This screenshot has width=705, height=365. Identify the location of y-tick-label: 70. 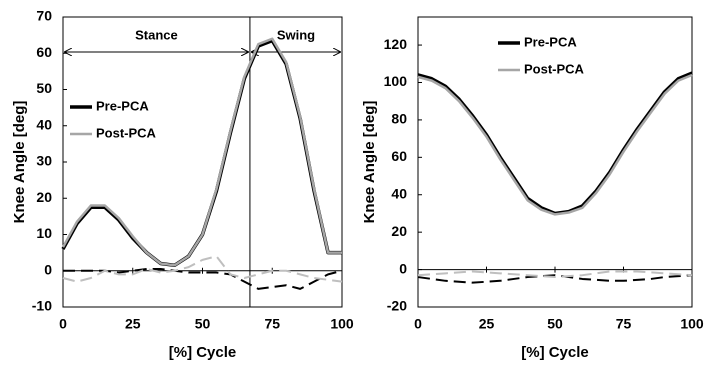
(44, 16).